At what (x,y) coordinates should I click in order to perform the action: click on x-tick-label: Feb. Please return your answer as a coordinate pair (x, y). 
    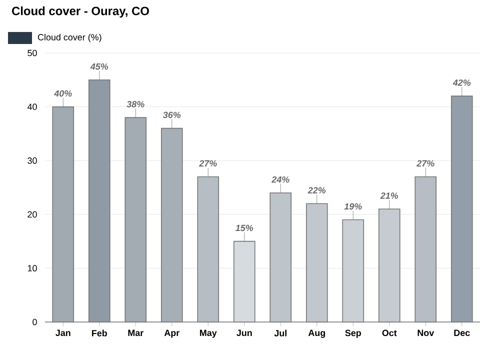
    Looking at the image, I should click on (99, 333).